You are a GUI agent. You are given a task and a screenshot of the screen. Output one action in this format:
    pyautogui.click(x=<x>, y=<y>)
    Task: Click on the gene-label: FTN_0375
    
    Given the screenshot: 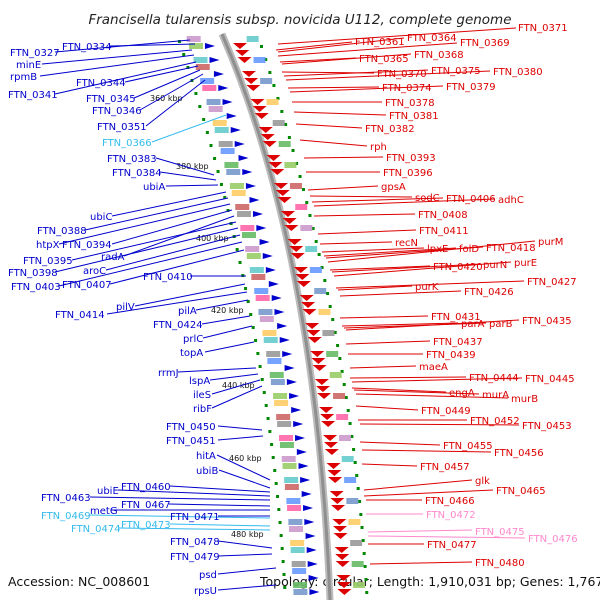 What is the action you would take?
    pyautogui.click(x=456, y=71)
    